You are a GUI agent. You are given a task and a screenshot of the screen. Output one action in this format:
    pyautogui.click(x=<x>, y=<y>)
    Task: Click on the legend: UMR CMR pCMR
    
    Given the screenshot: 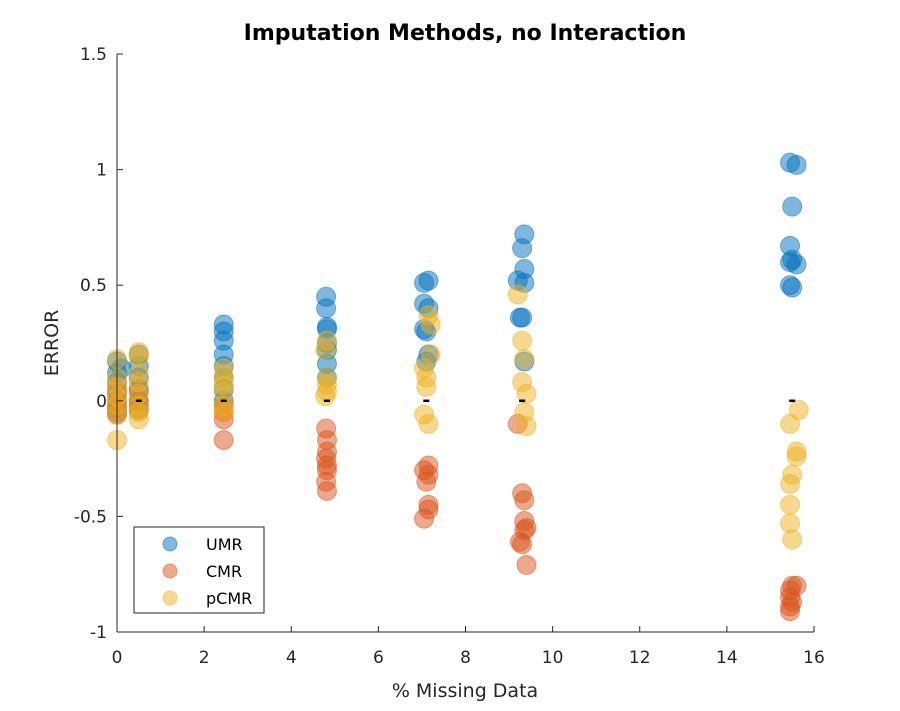 What is the action you would take?
    pyautogui.click(x=199, y=570)
    